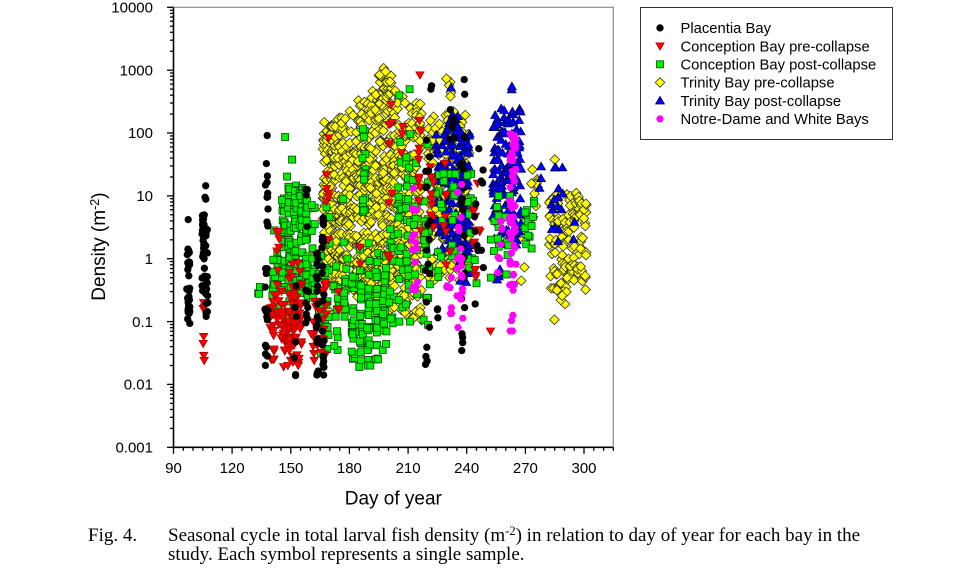 This screenshot has height=582, width=975. What do you see at coordinates (775, 120) in the screenshot?
I see `svg-text: Notre-Dame and White Bays` at bounding box center [775, 120].